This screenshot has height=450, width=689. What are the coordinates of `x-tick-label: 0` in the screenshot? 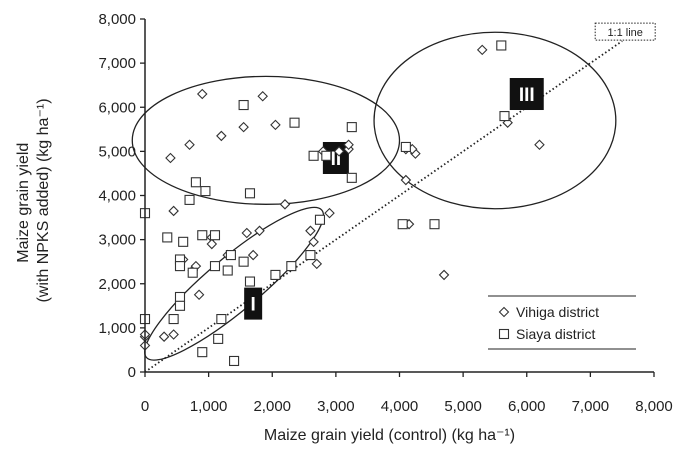 It's located at (145, 406).